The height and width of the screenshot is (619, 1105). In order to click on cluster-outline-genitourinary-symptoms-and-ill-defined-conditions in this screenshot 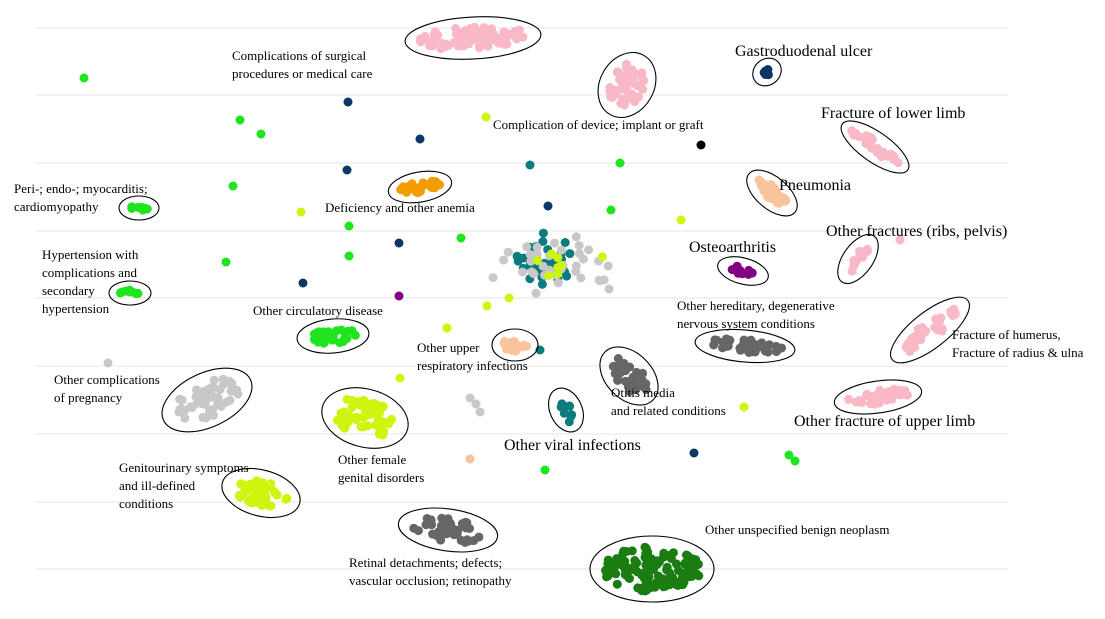, I will do `click(261, 493)`.